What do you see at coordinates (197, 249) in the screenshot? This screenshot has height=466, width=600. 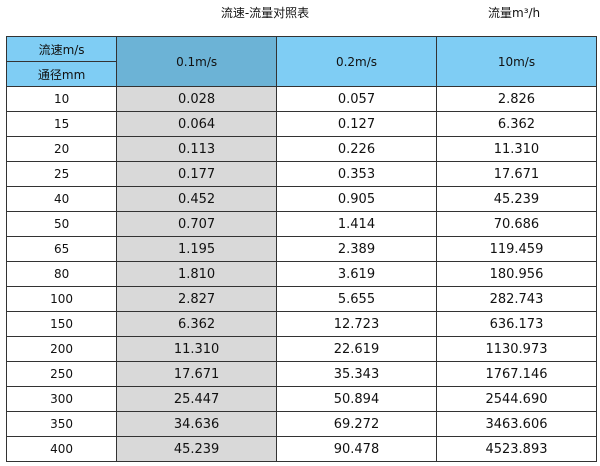 I see `flow-cell: 1.195` at bounding box center [197, 249].